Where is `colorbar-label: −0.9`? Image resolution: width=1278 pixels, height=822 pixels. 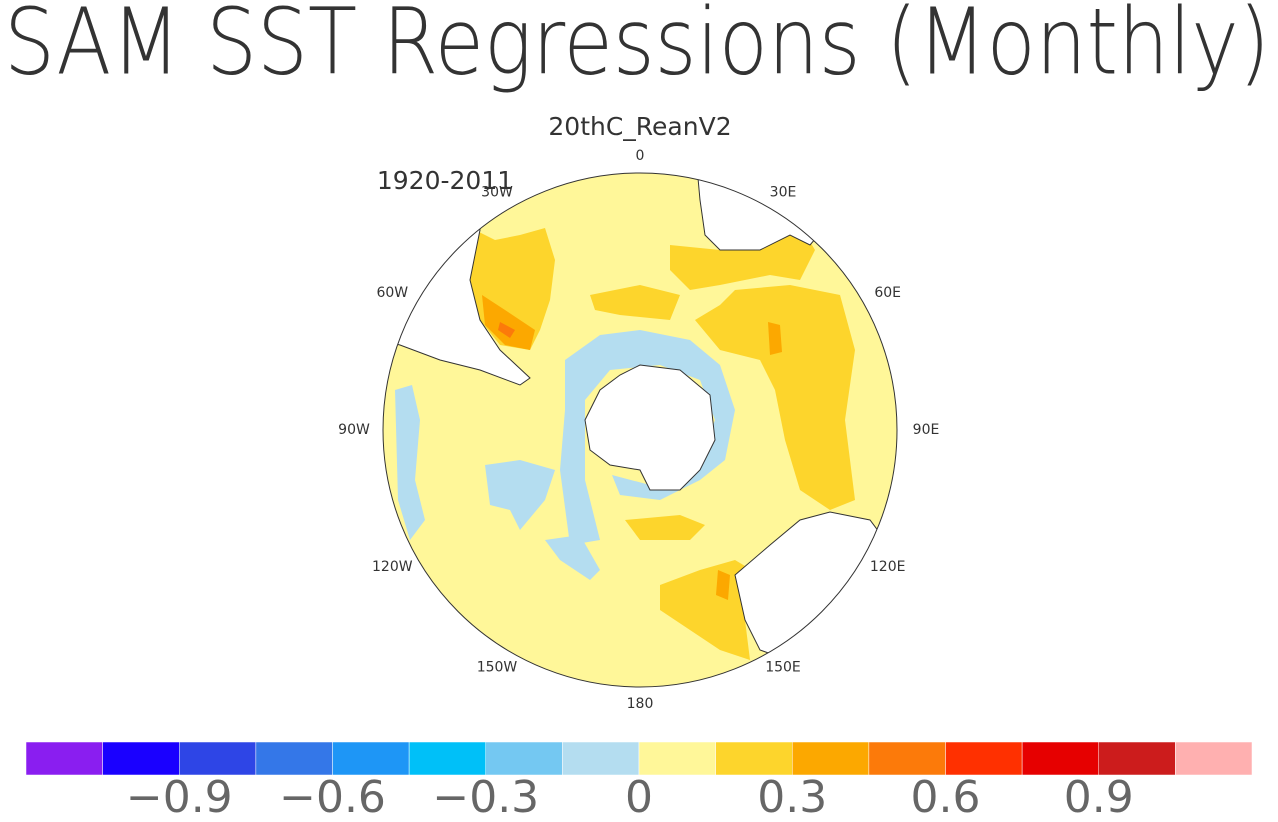
colorbar-label: −0.9 is located at coordinates (179, 797).